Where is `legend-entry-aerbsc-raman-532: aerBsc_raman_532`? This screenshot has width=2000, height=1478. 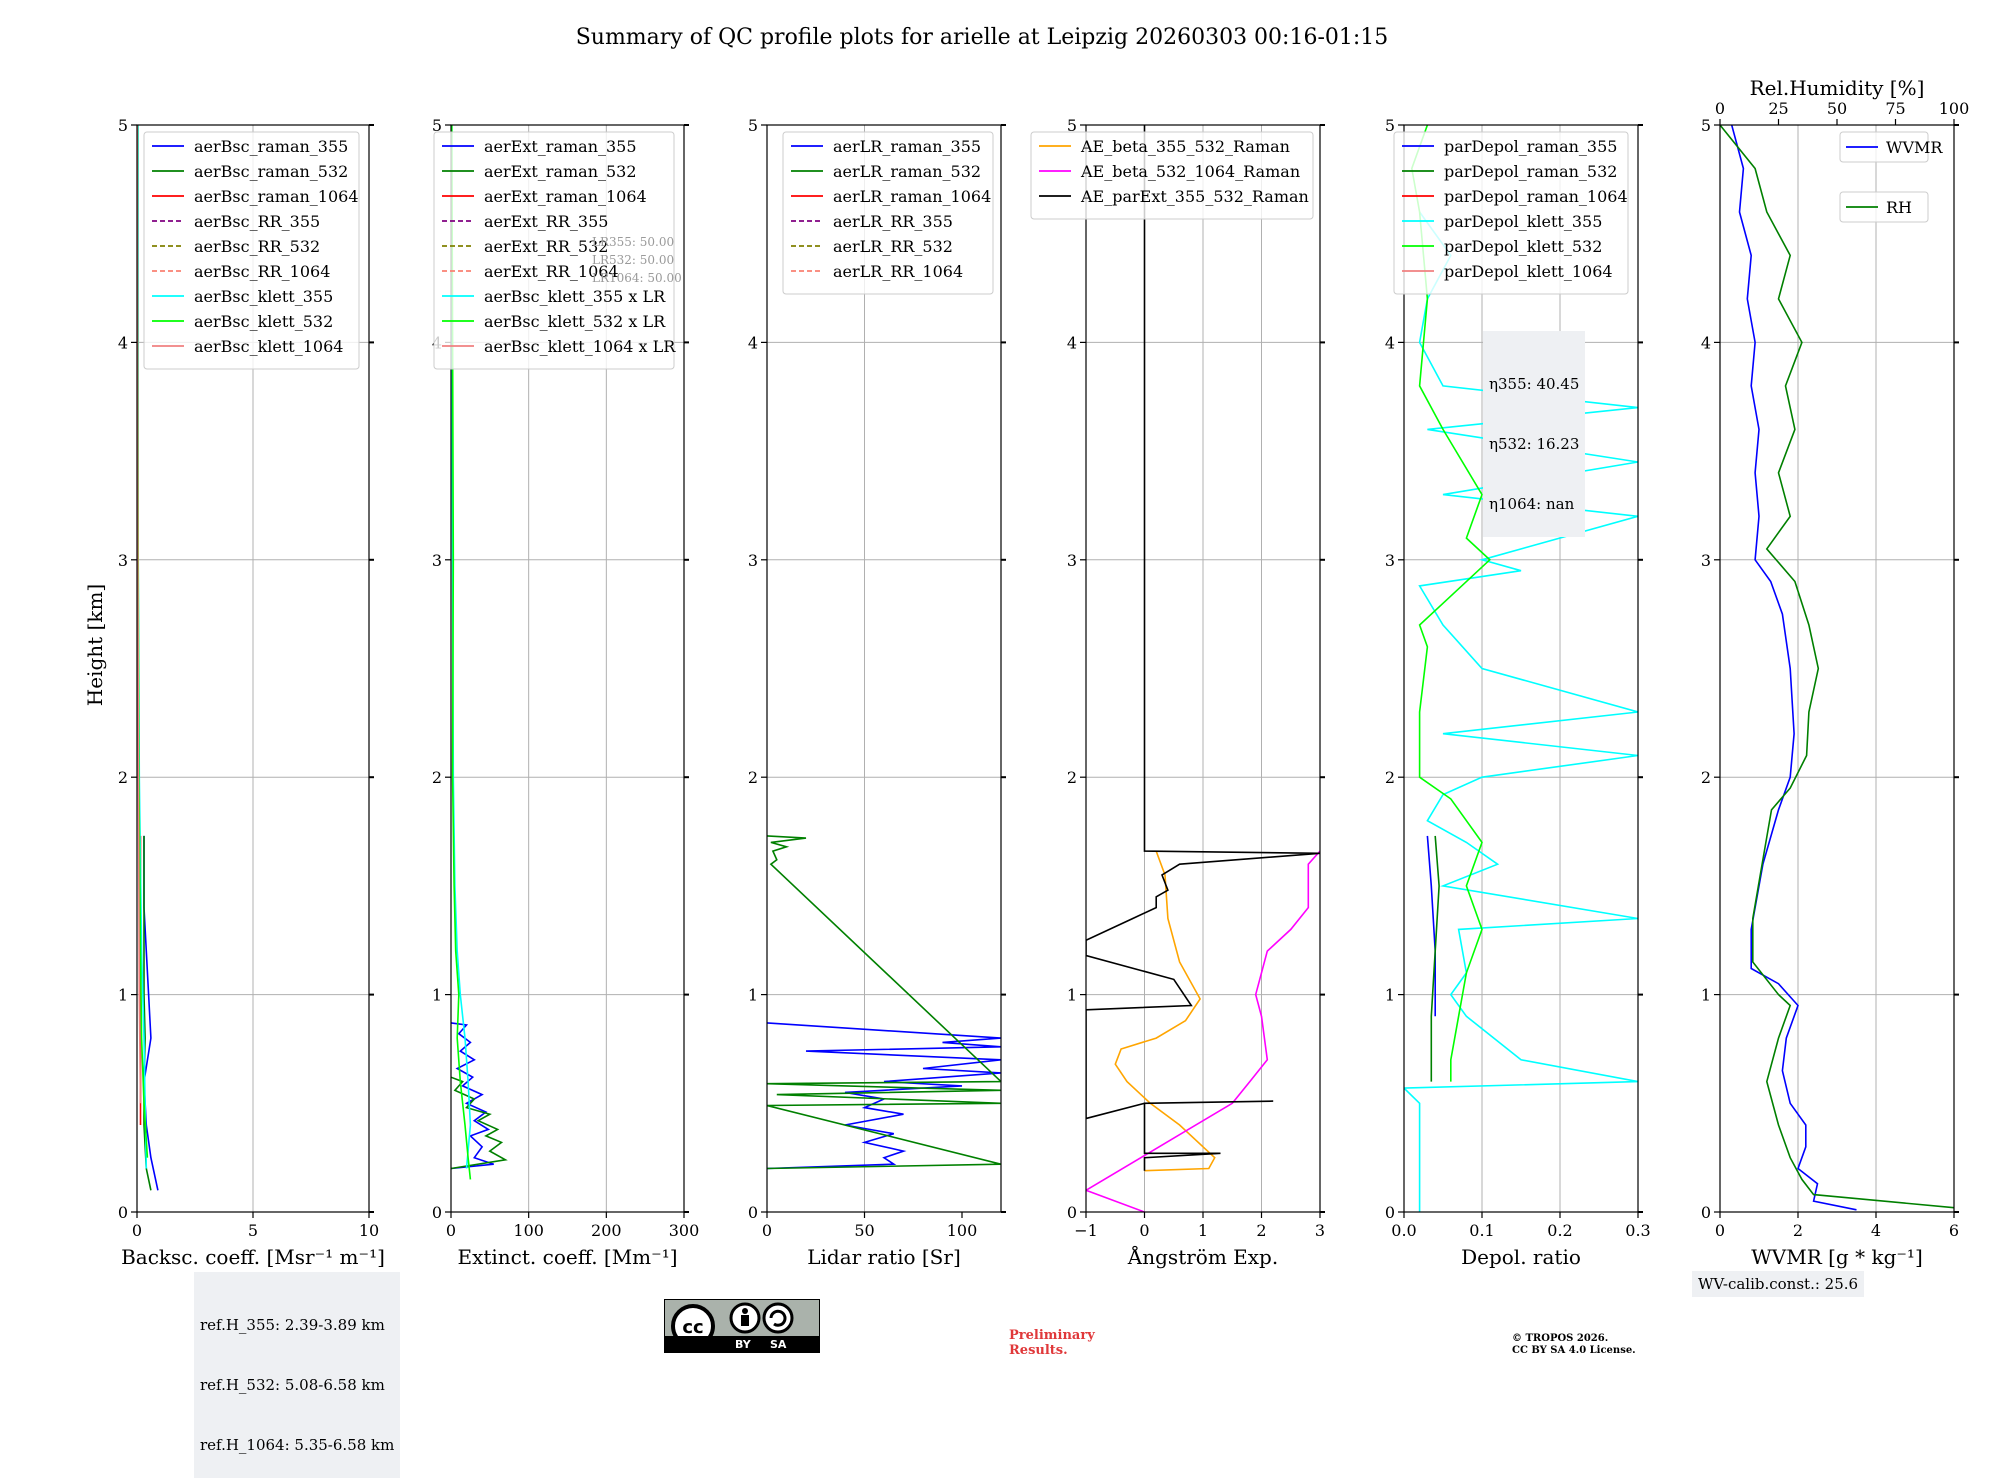
legend-entry-aerbsc-raman-532: aerBsc_raman_532 is located at coordinates (271, 171).